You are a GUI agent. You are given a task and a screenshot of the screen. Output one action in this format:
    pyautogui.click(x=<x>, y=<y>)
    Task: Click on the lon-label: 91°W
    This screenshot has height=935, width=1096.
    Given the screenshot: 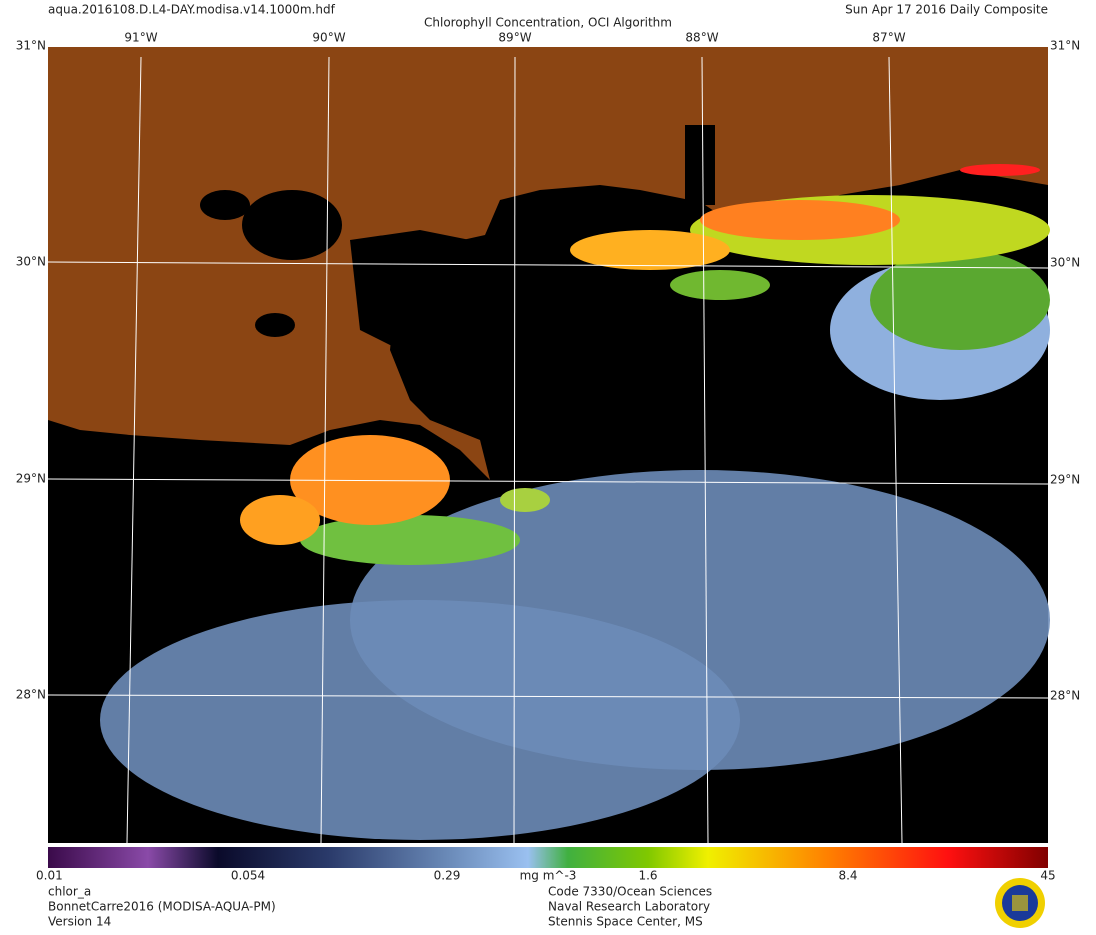 What is the action you would take?
    pyautogui.click(x=140, y=38)
    